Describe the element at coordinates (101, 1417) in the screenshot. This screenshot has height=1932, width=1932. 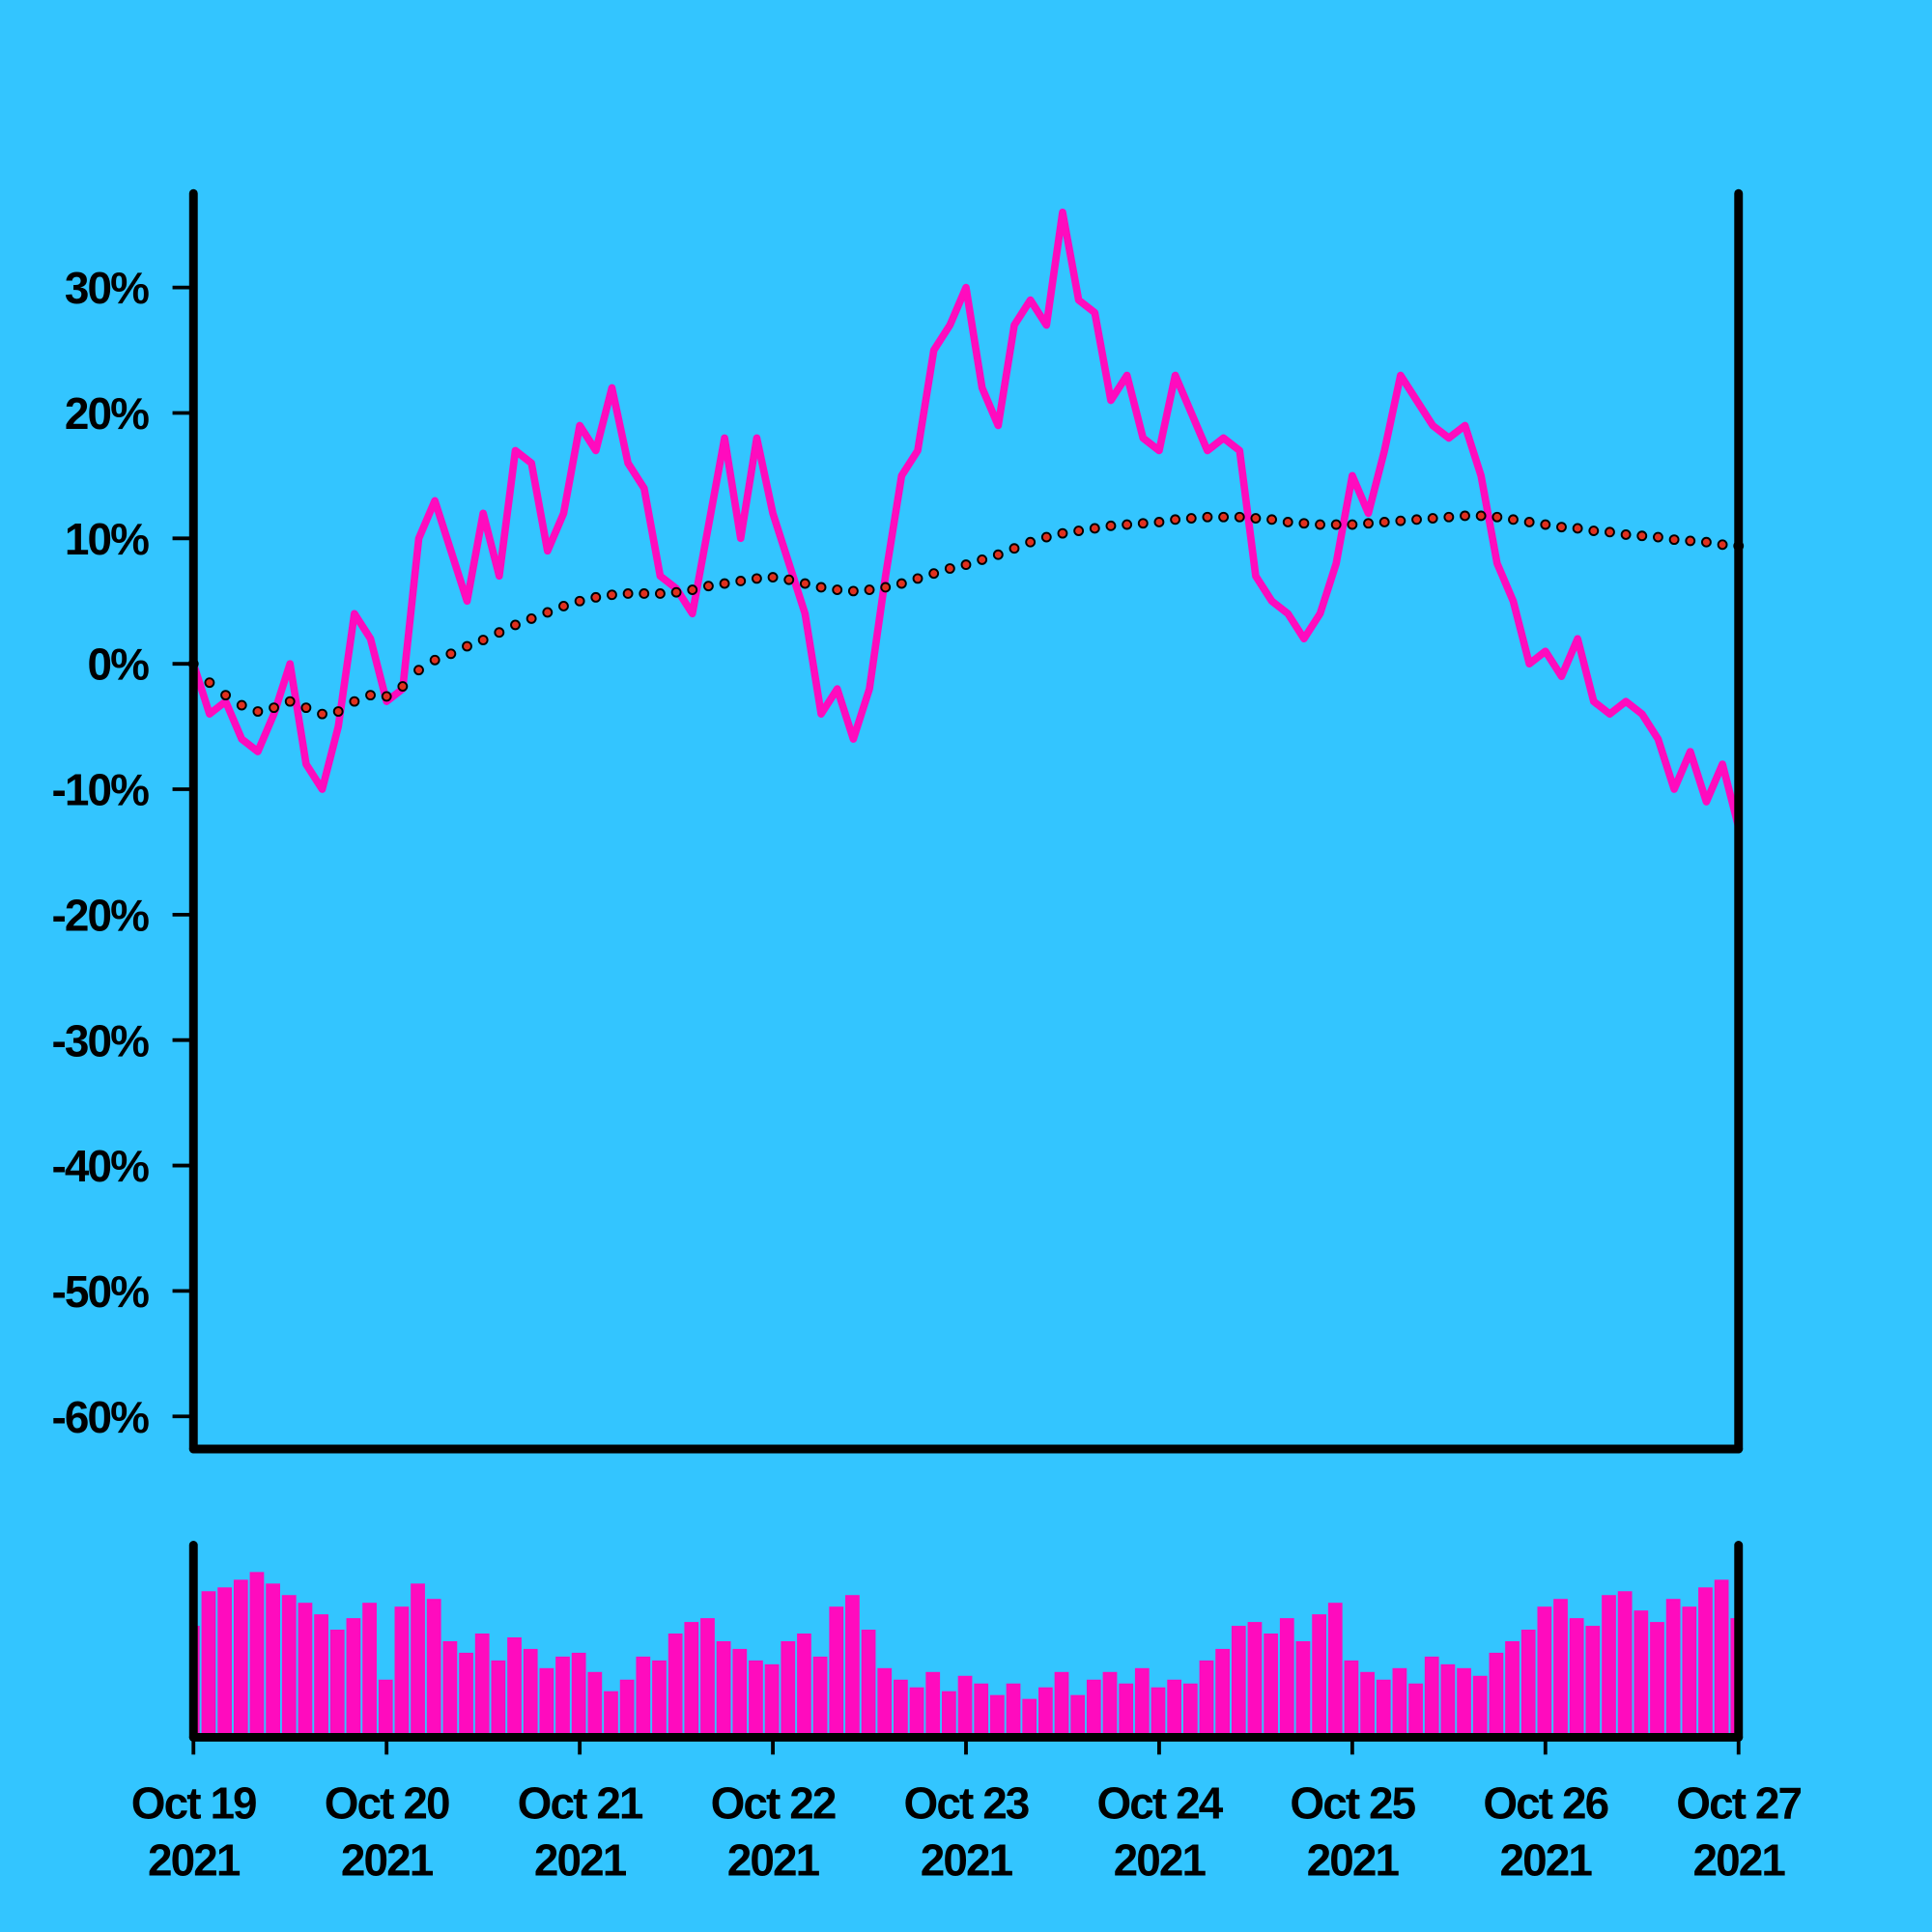
I see `y-tick-label: -60%` at that location.